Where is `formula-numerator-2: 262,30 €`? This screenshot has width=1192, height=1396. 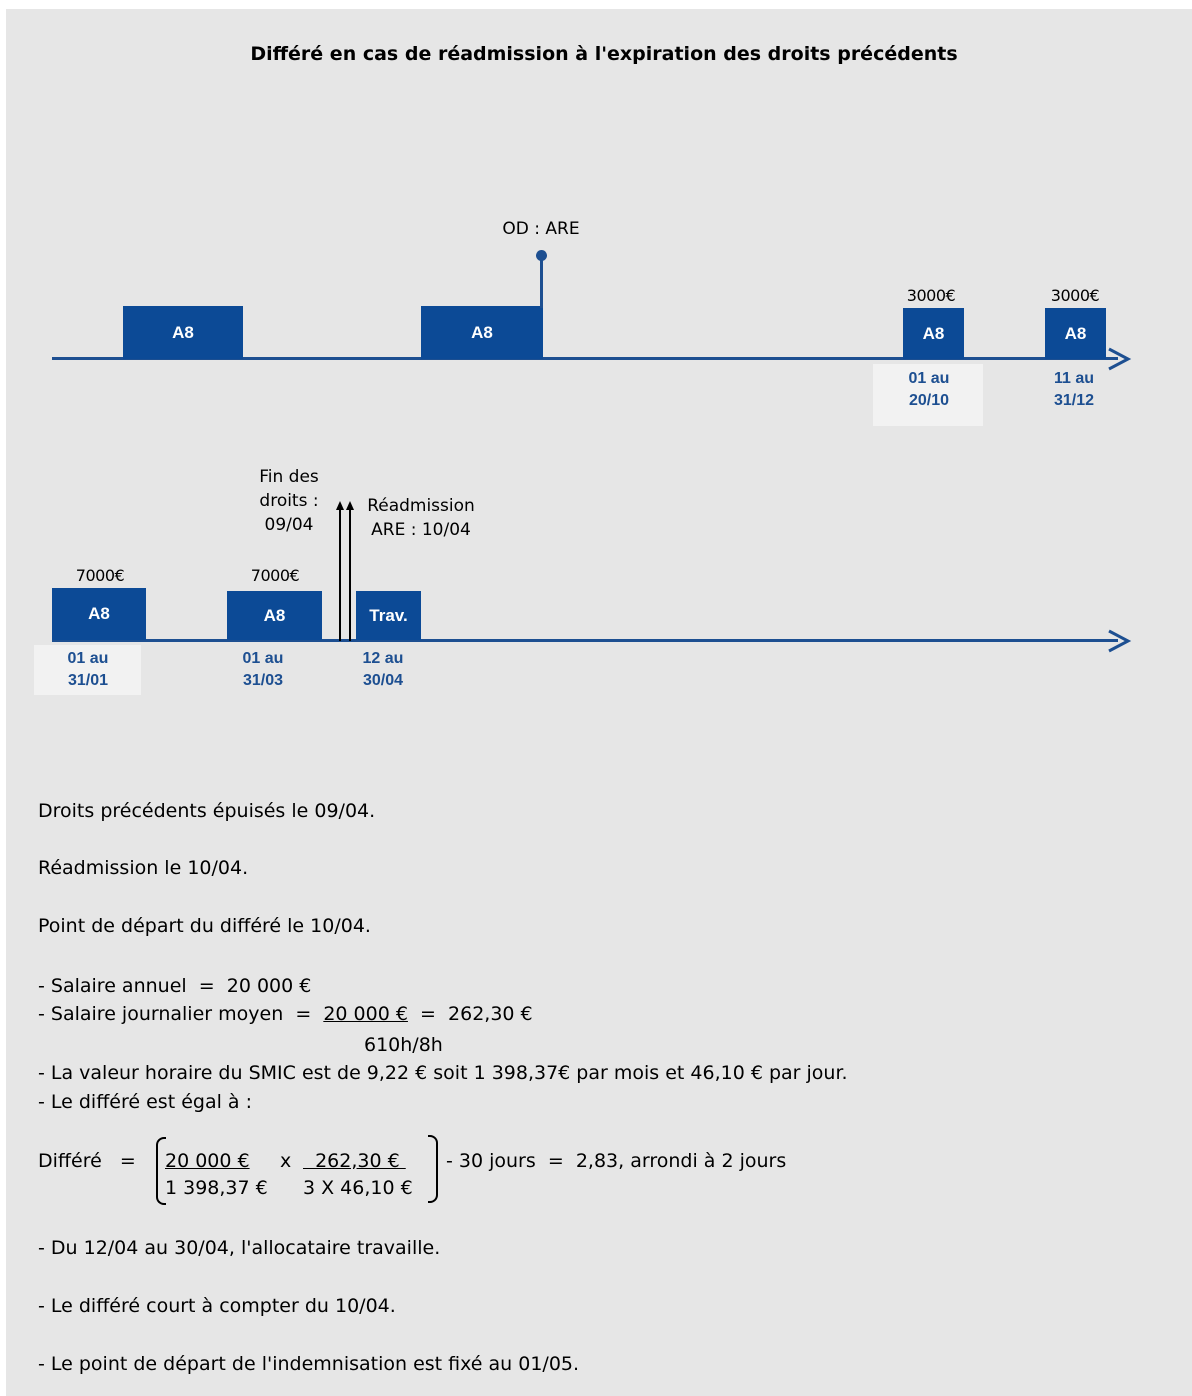 formula-numerator-2: 262,30 € is located at coordinates (354, 1161).